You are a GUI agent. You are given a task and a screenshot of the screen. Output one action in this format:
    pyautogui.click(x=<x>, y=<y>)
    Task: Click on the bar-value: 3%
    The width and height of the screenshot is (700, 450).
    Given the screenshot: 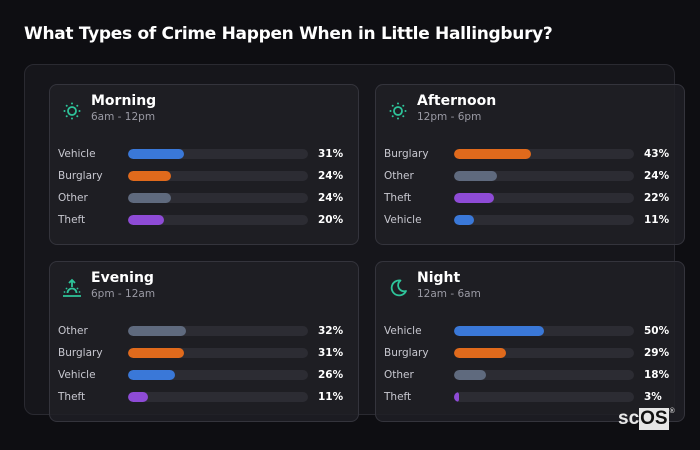 What is the action you would take?
    pyautogui.click(x=653, y=397)
    